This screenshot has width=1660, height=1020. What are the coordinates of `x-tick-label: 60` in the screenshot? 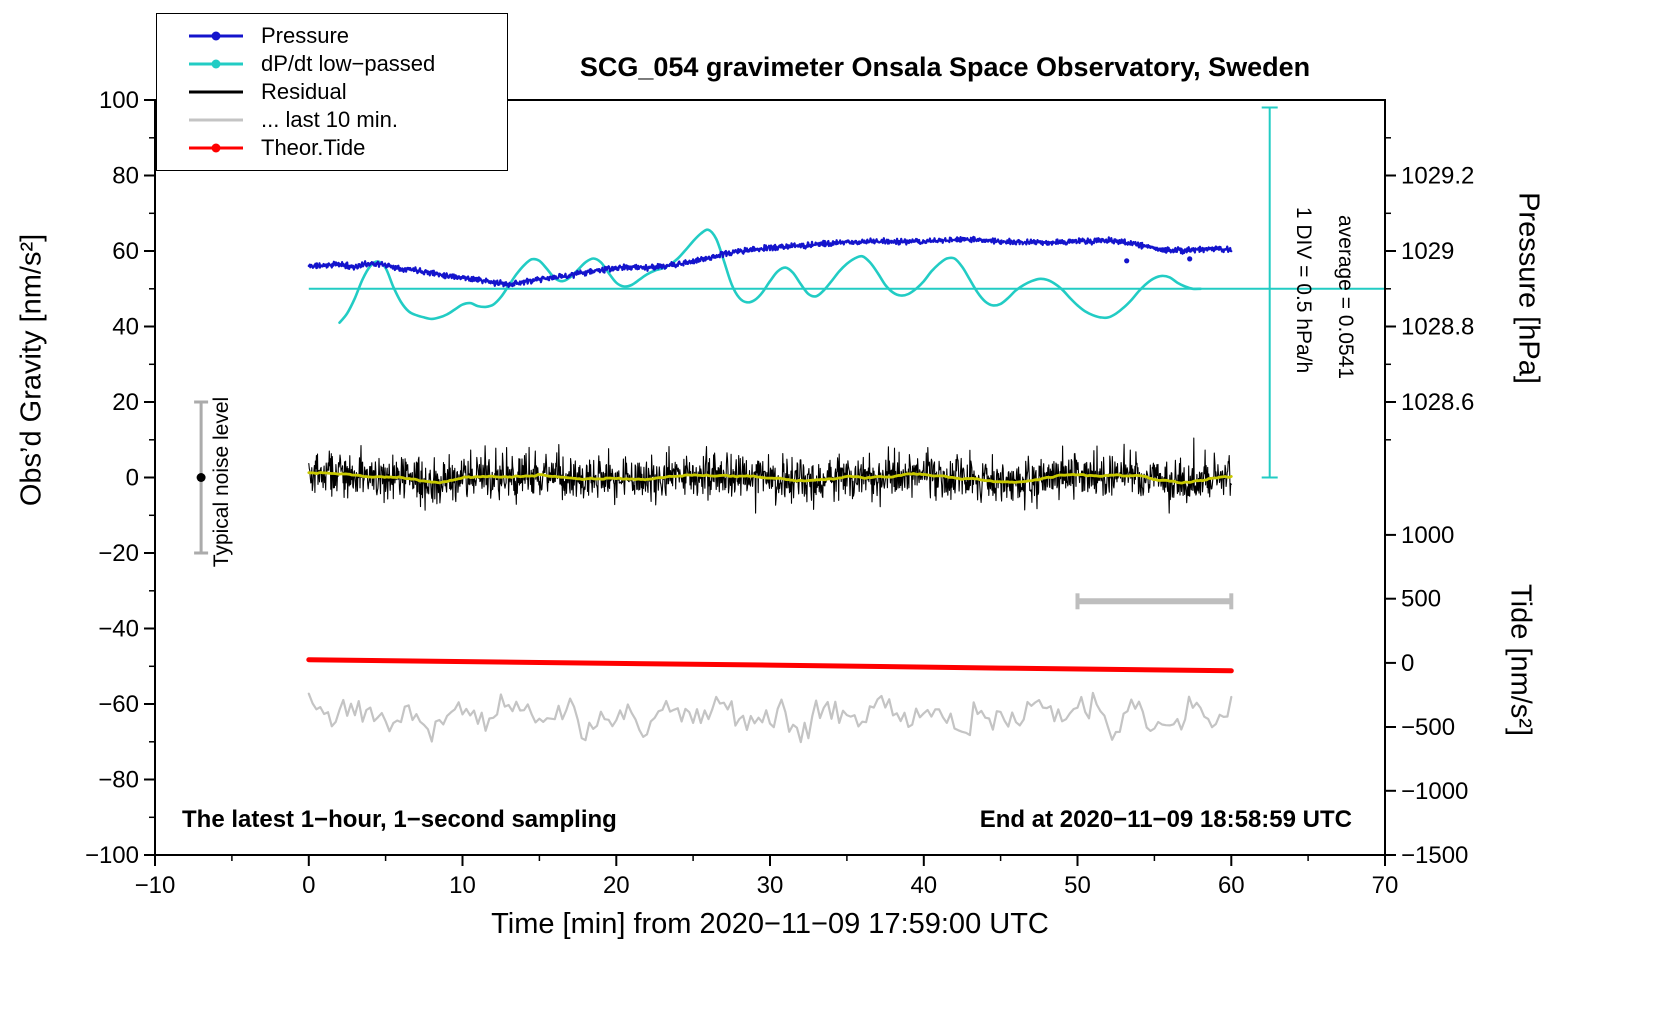 It's located at (1231, 885).